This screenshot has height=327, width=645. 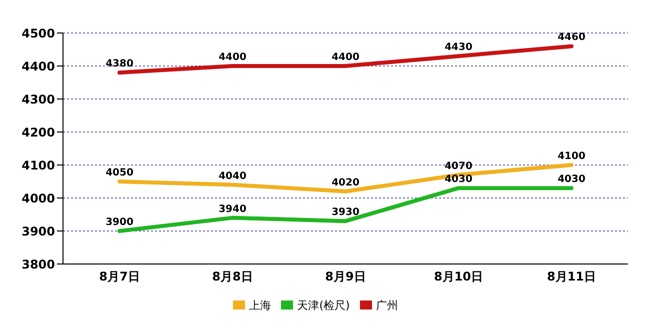 What do you see at coordinates (458, 48) in the screenshot?
I see `data-label: 4430` at bounding box center [458, 48].